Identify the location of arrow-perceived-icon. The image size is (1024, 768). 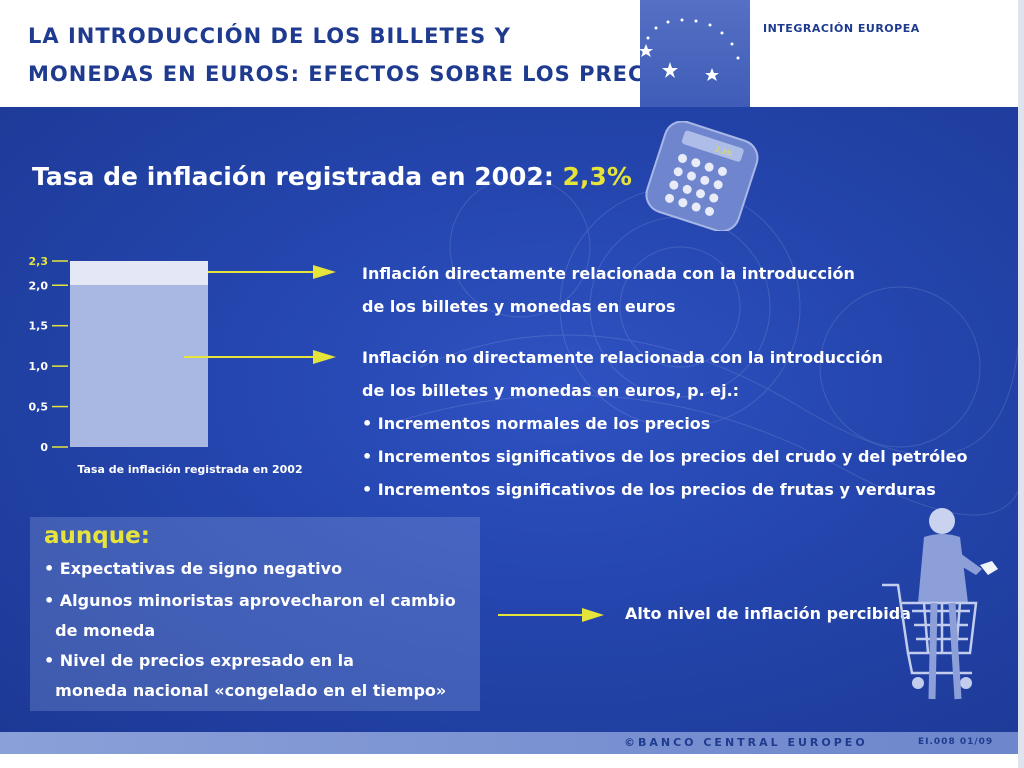
(551, 615).